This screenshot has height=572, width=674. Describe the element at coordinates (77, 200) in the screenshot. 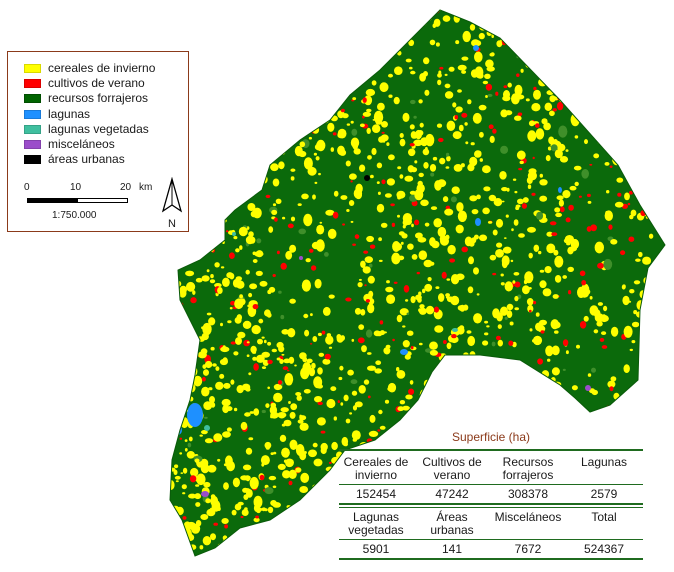

I see `scale-bar` at that location.